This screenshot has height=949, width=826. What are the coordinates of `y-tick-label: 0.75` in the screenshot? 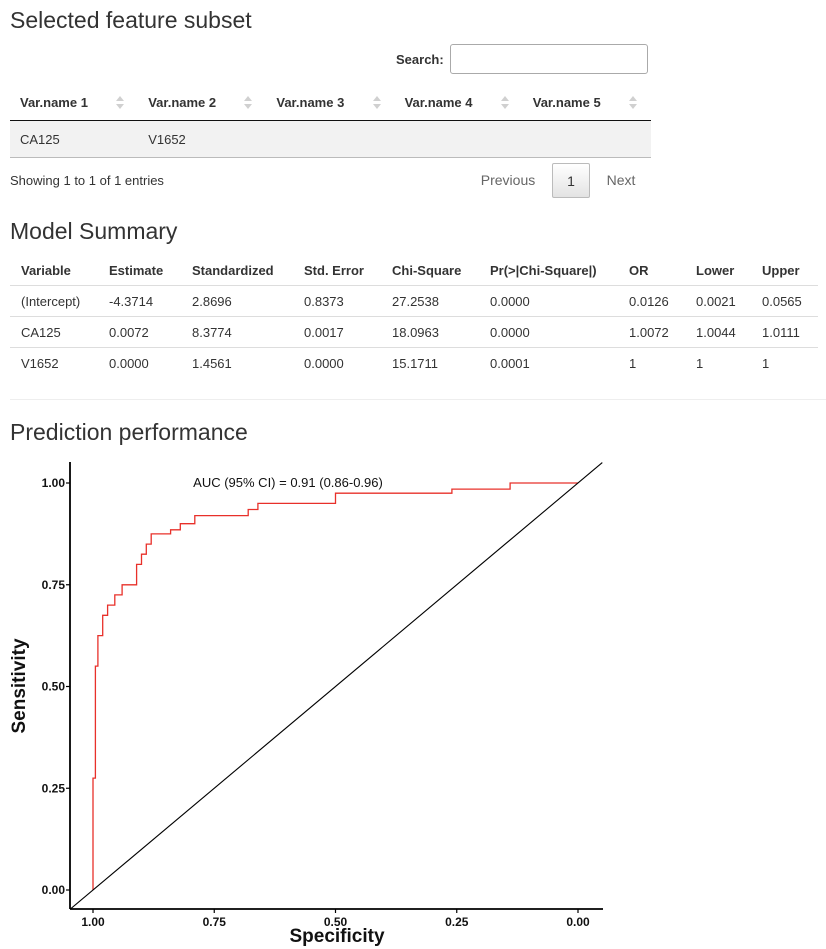 It's located at (54, 585).